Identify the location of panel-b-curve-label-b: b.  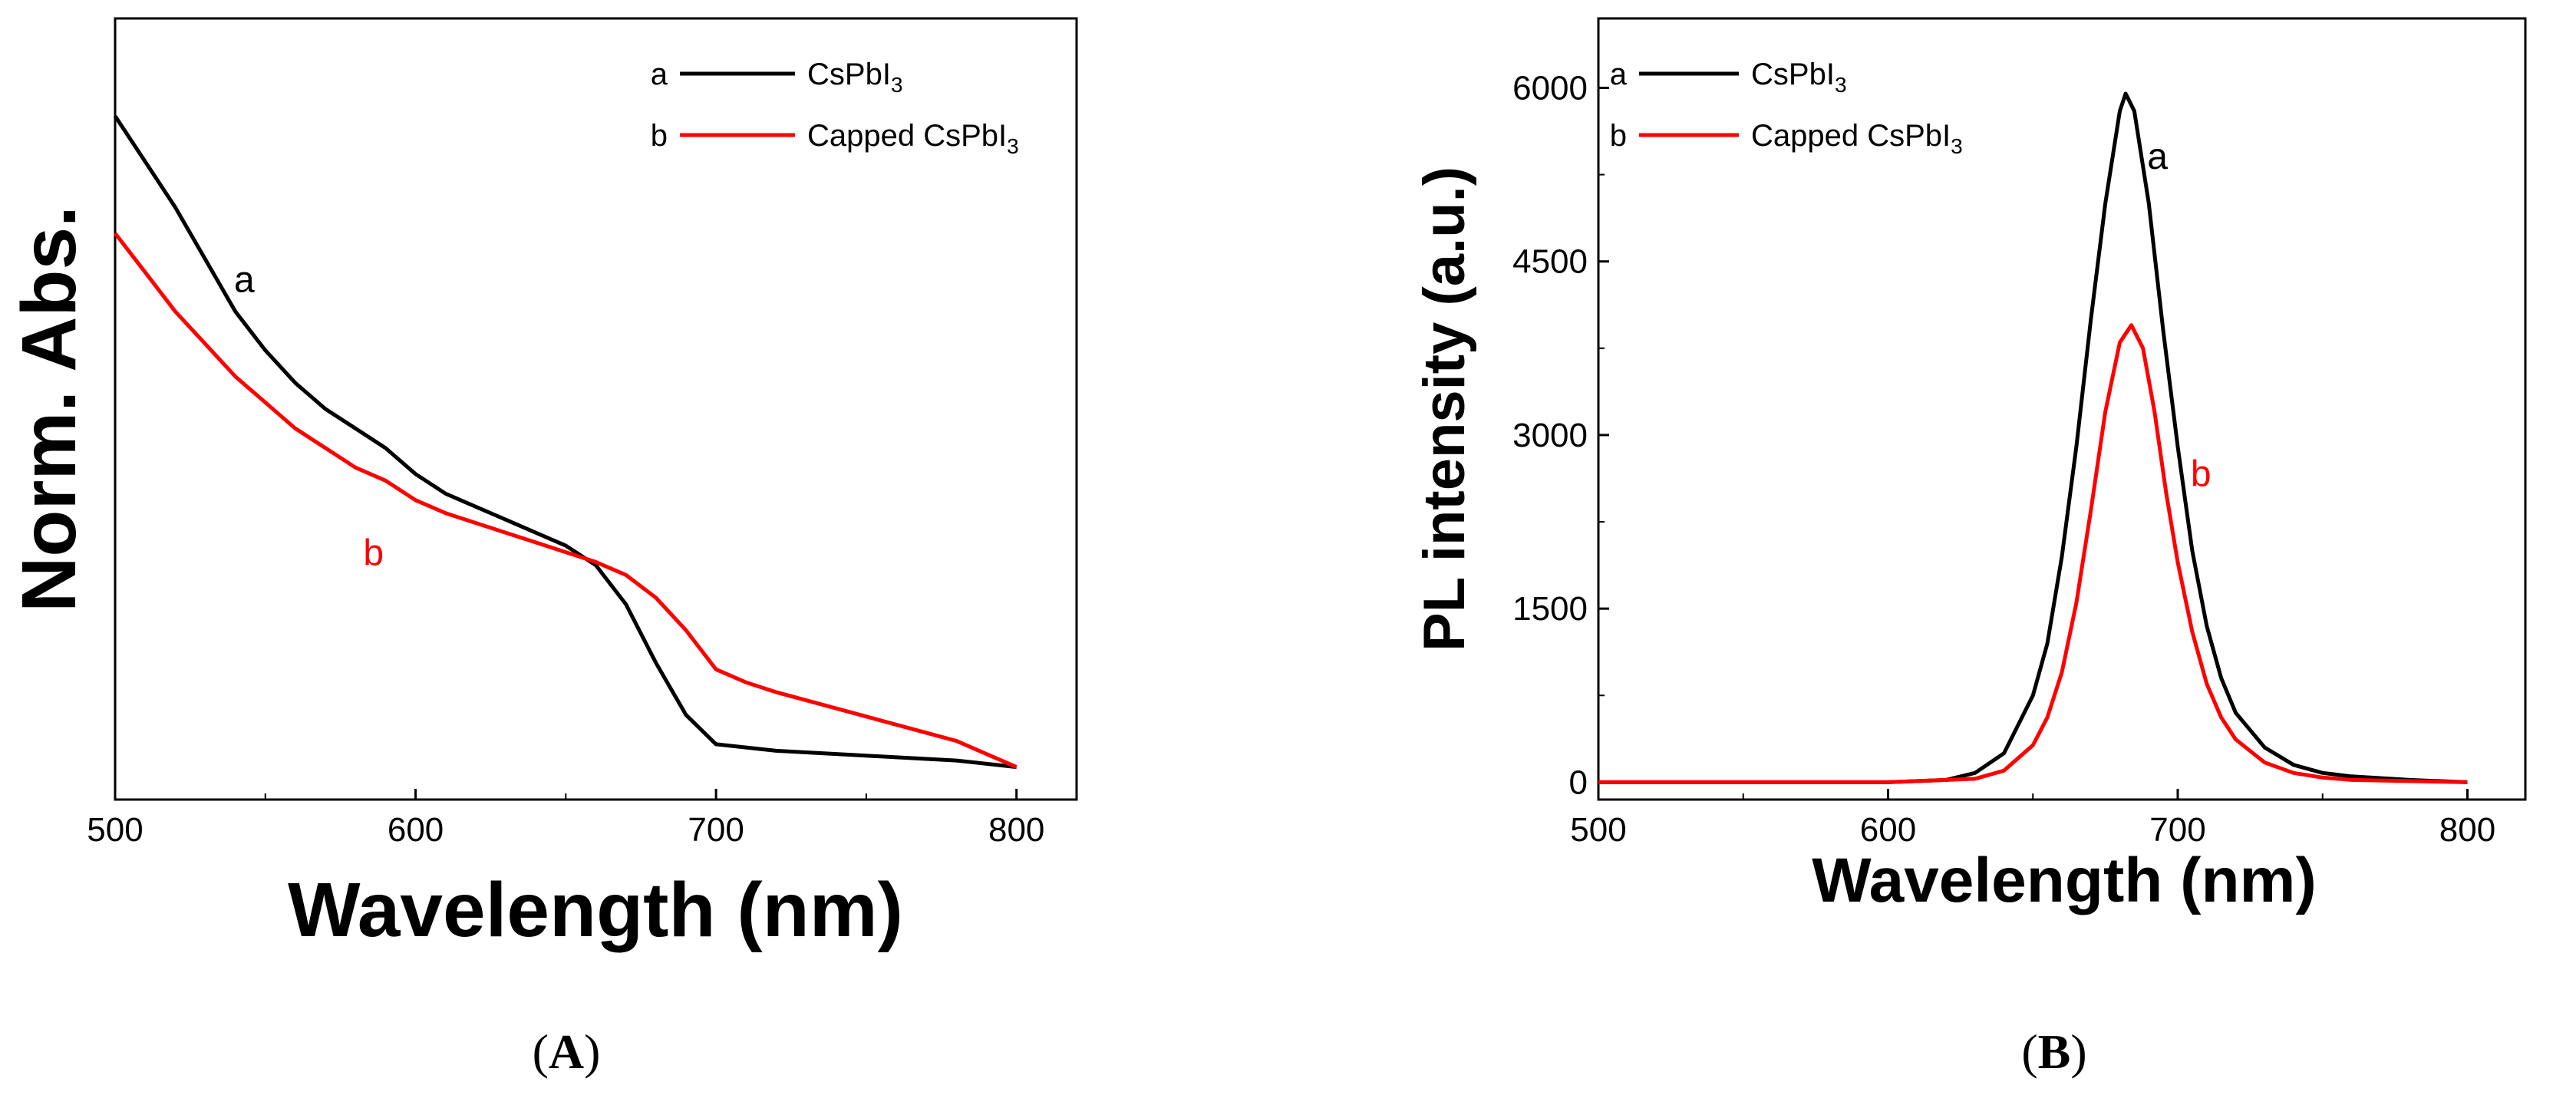
(2201, 474).